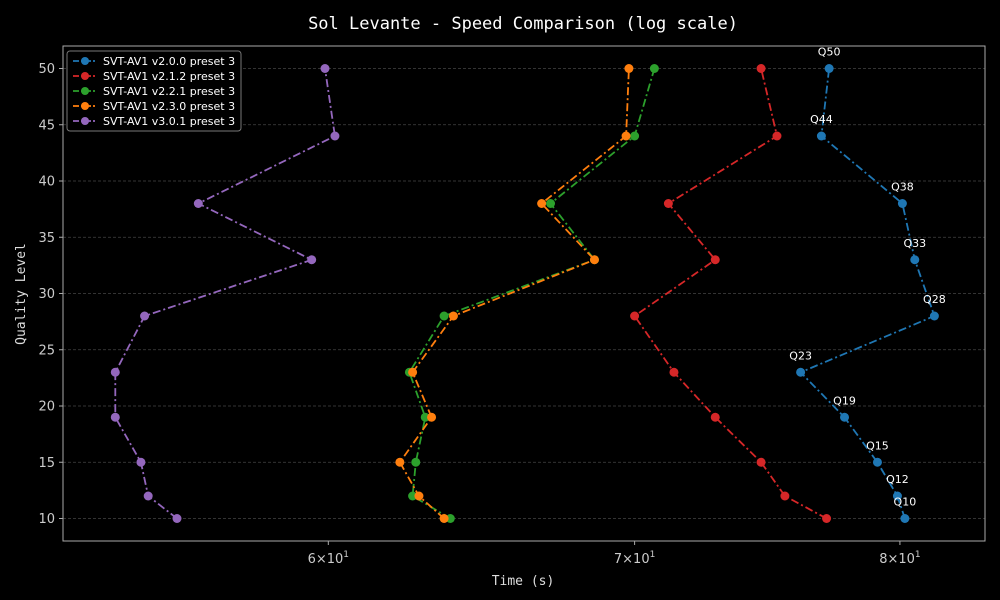 Image resolution: width=1000 pixels, height=600 pixels. I want to click on annotation-layer: Q10 Q12 Q15 Q19 Q23 Q28 Q33 Q38 Q44 Q50, so click(867, 277).